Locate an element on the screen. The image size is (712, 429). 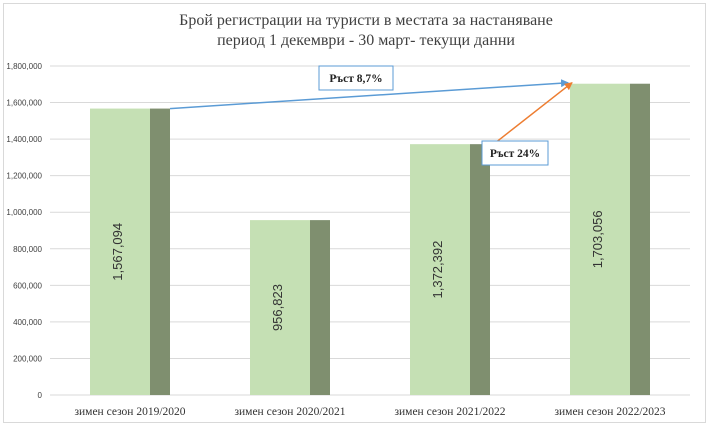
data-label: 1,372,392 is located at coordinates (437, 270).